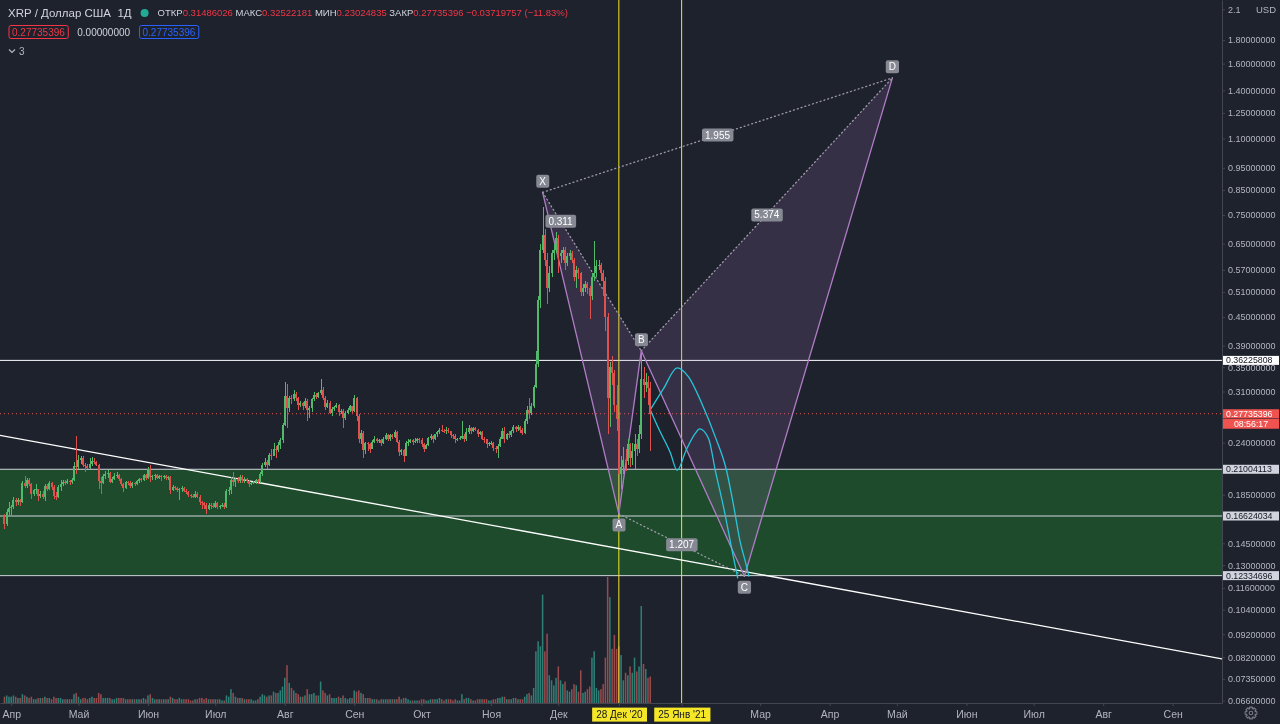 The image size is (1280, 724). What do you see at coordinates (1252, 495) in the screenshot?
I see `y-tick-label: 0.18500000` at bounding box center [1252, 495].